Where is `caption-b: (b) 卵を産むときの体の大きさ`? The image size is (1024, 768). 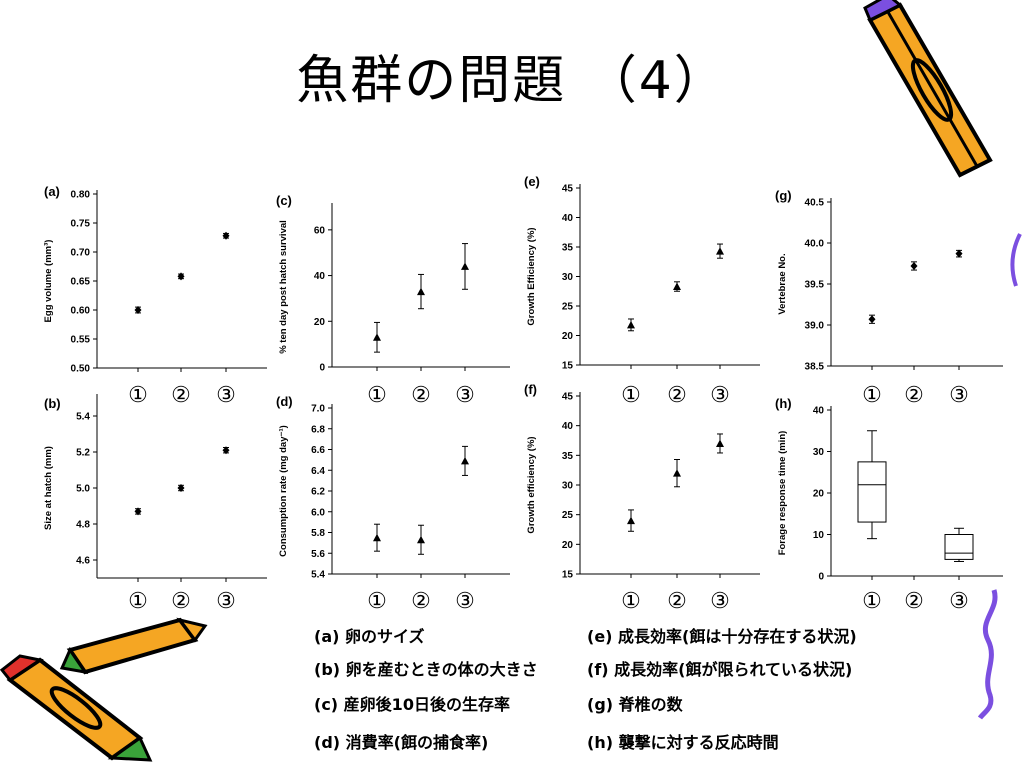
caption-b: (b) 卵を産むときの体の大きさ is located at coordinates (426, 669).